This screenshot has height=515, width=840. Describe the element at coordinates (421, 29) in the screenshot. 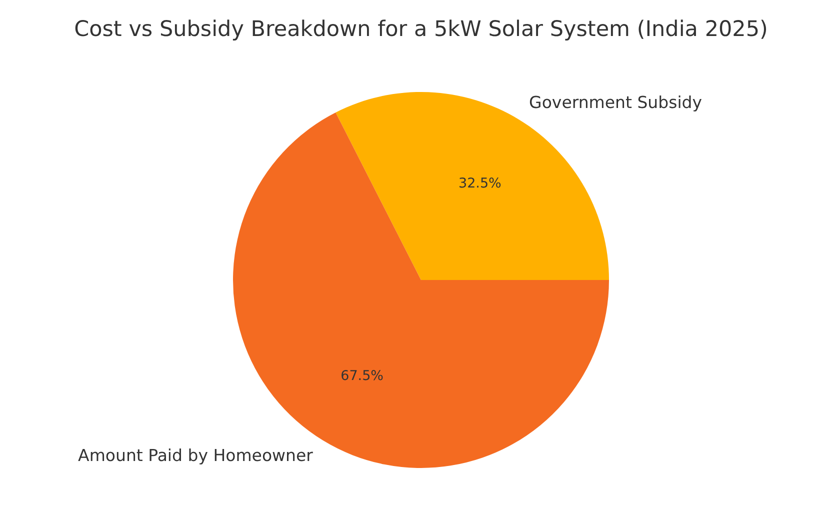

I see `chart-title: Cost vs Subsidy Breakdown for a 5kW Solar System (India 2025)` at that location.